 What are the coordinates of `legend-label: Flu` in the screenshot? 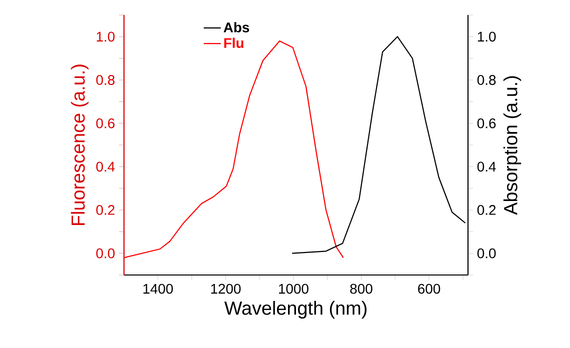 It's located at (234, 43).